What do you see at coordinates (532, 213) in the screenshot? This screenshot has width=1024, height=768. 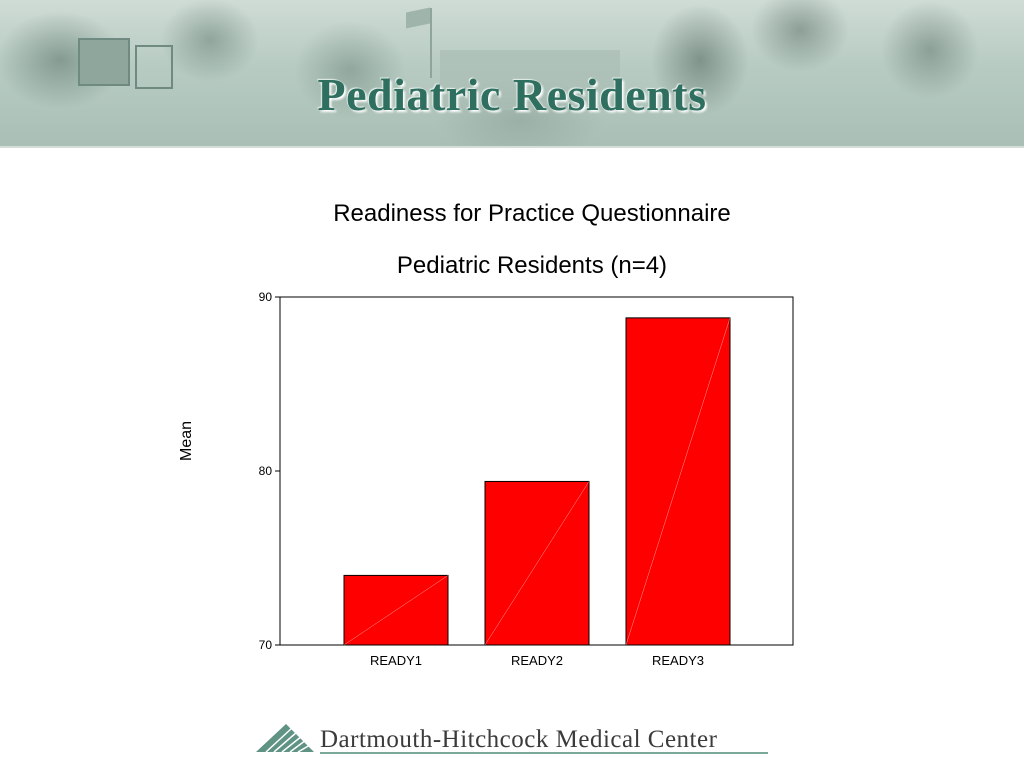 I see `chart-title: Readiness for Practice Questionnaire` at bounding box center [532, 213].